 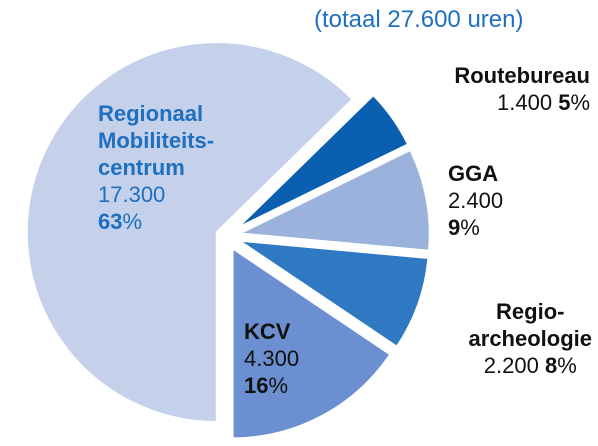 What do you see at coordinates (475, 214) in the screenshot?
I see `value-line: 2.400 9%` at bounding box center [475, 214].